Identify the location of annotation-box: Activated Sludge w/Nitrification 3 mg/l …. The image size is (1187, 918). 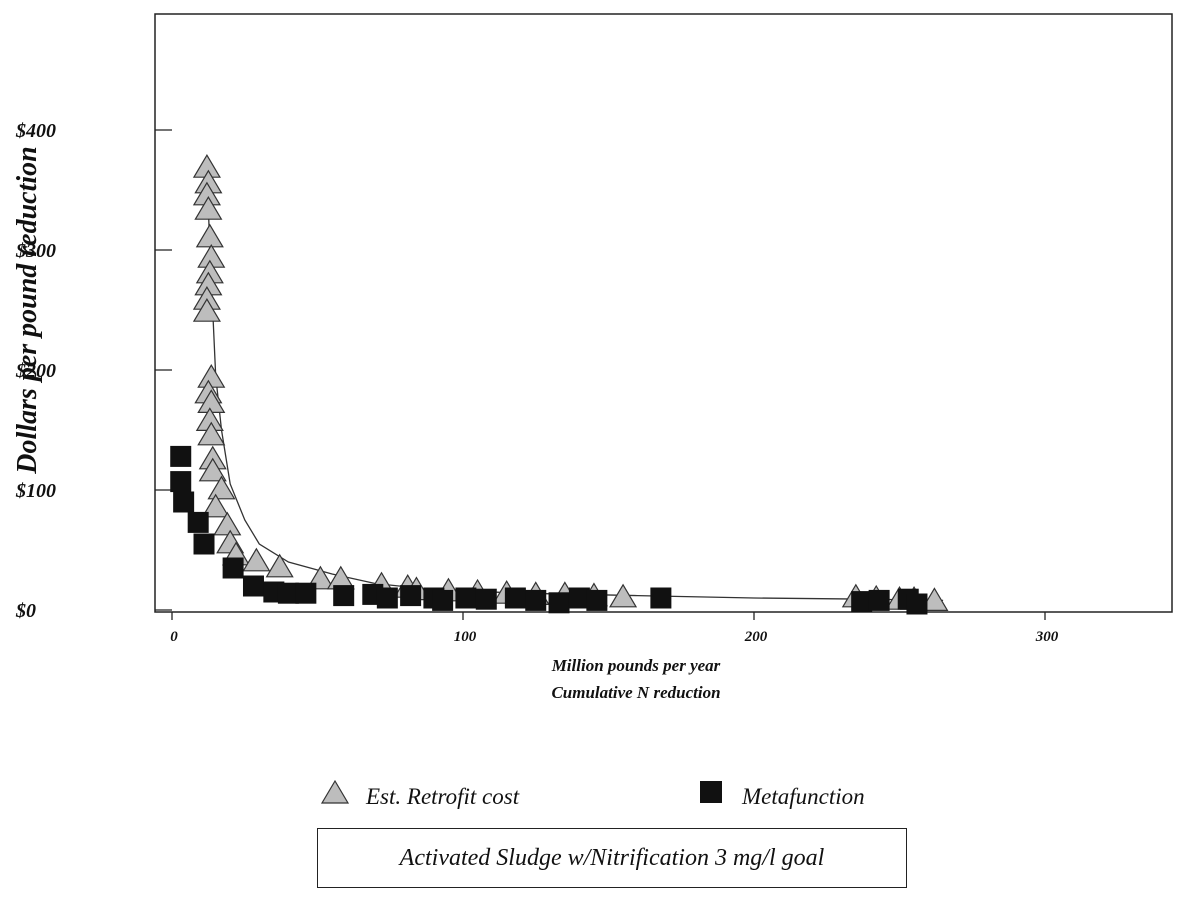
(612, 858).